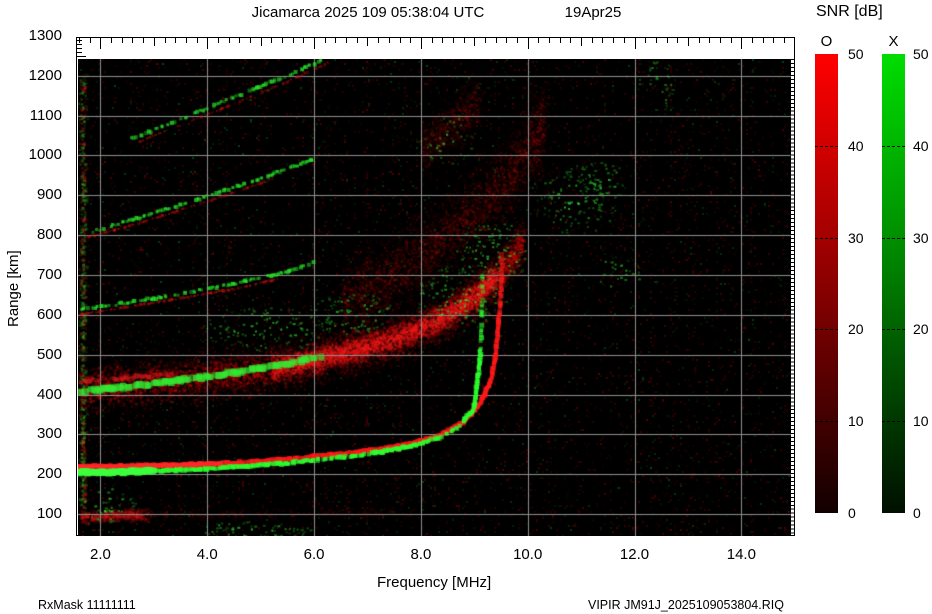 The height and width of the screenshot is (614, 932). What do you see at coordinates (45, 35) in the screenshot?
I see `y-tick-label: 1300` at bounding box center [45, 35].